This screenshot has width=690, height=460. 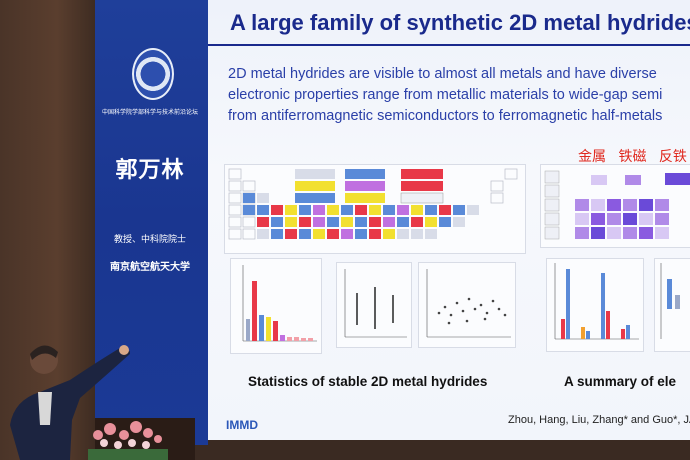 I want to click on periodic-table-graphic, so click(x=373, y=204).